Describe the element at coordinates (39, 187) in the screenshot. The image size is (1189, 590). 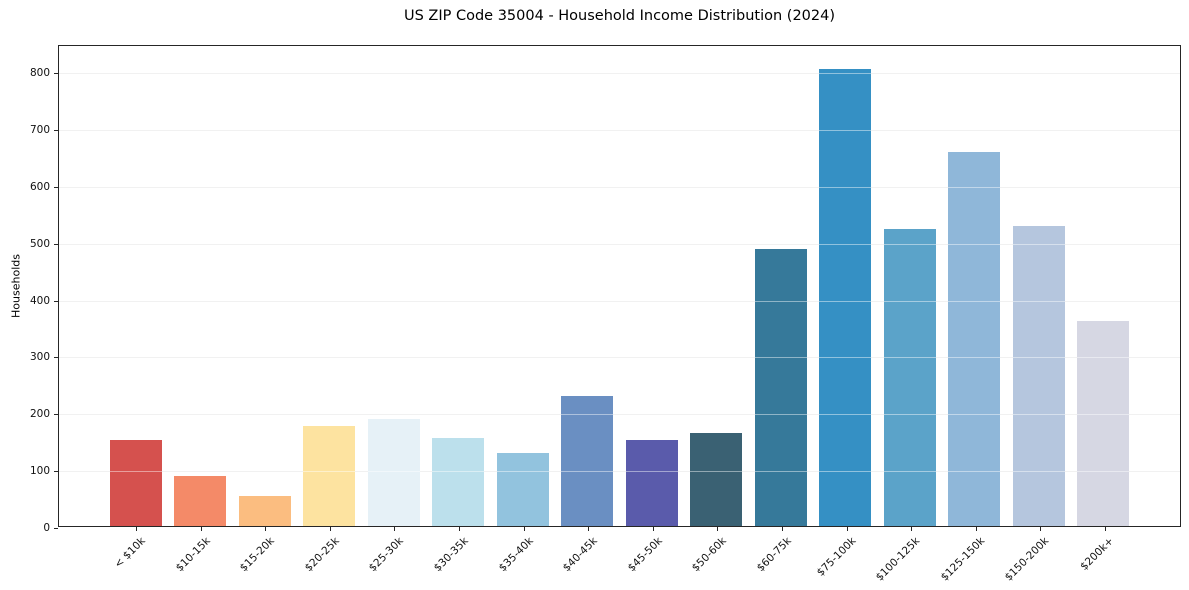
I see `y-tick-label: 600` at that location.